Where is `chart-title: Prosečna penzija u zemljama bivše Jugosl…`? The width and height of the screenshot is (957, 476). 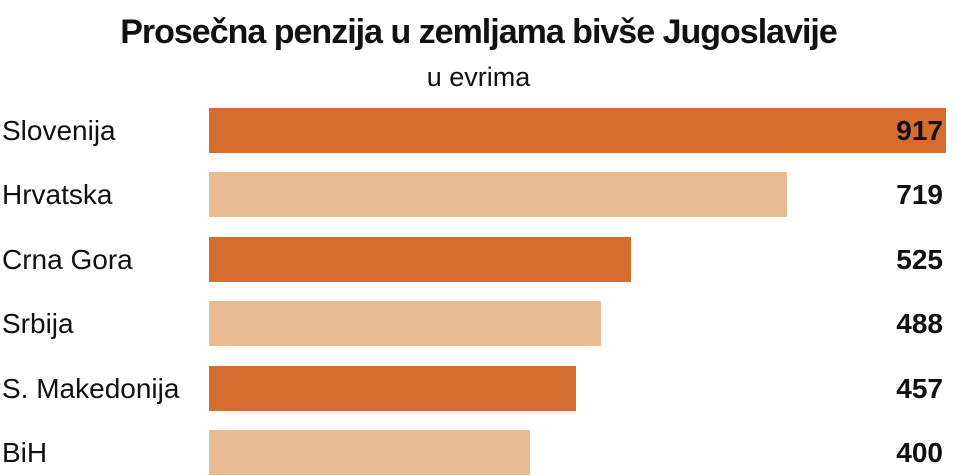
chart-title: Prosečna penzija u zemljama bivše Jugosl… is located at coordinates (479, 32).